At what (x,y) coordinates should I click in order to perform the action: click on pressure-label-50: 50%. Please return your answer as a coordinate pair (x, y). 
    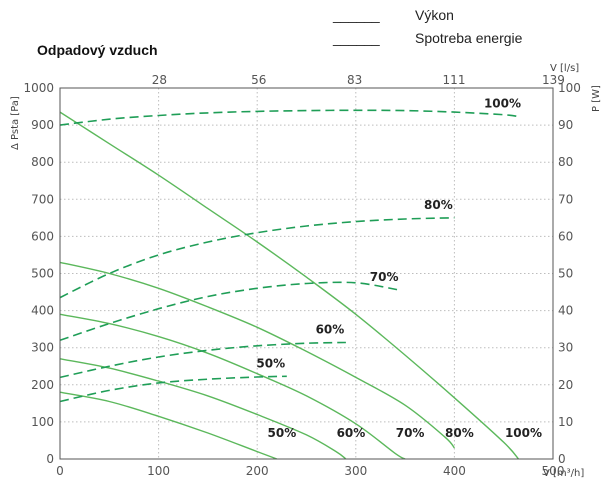
    Looking at the image, I should click on (282, 433).